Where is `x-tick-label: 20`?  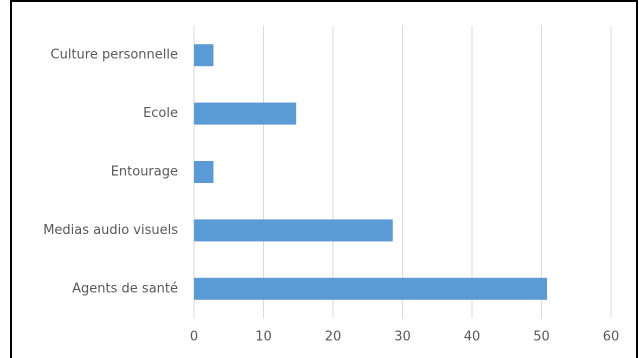 x-tick-label: 20 is located at coordinates (333, 337).